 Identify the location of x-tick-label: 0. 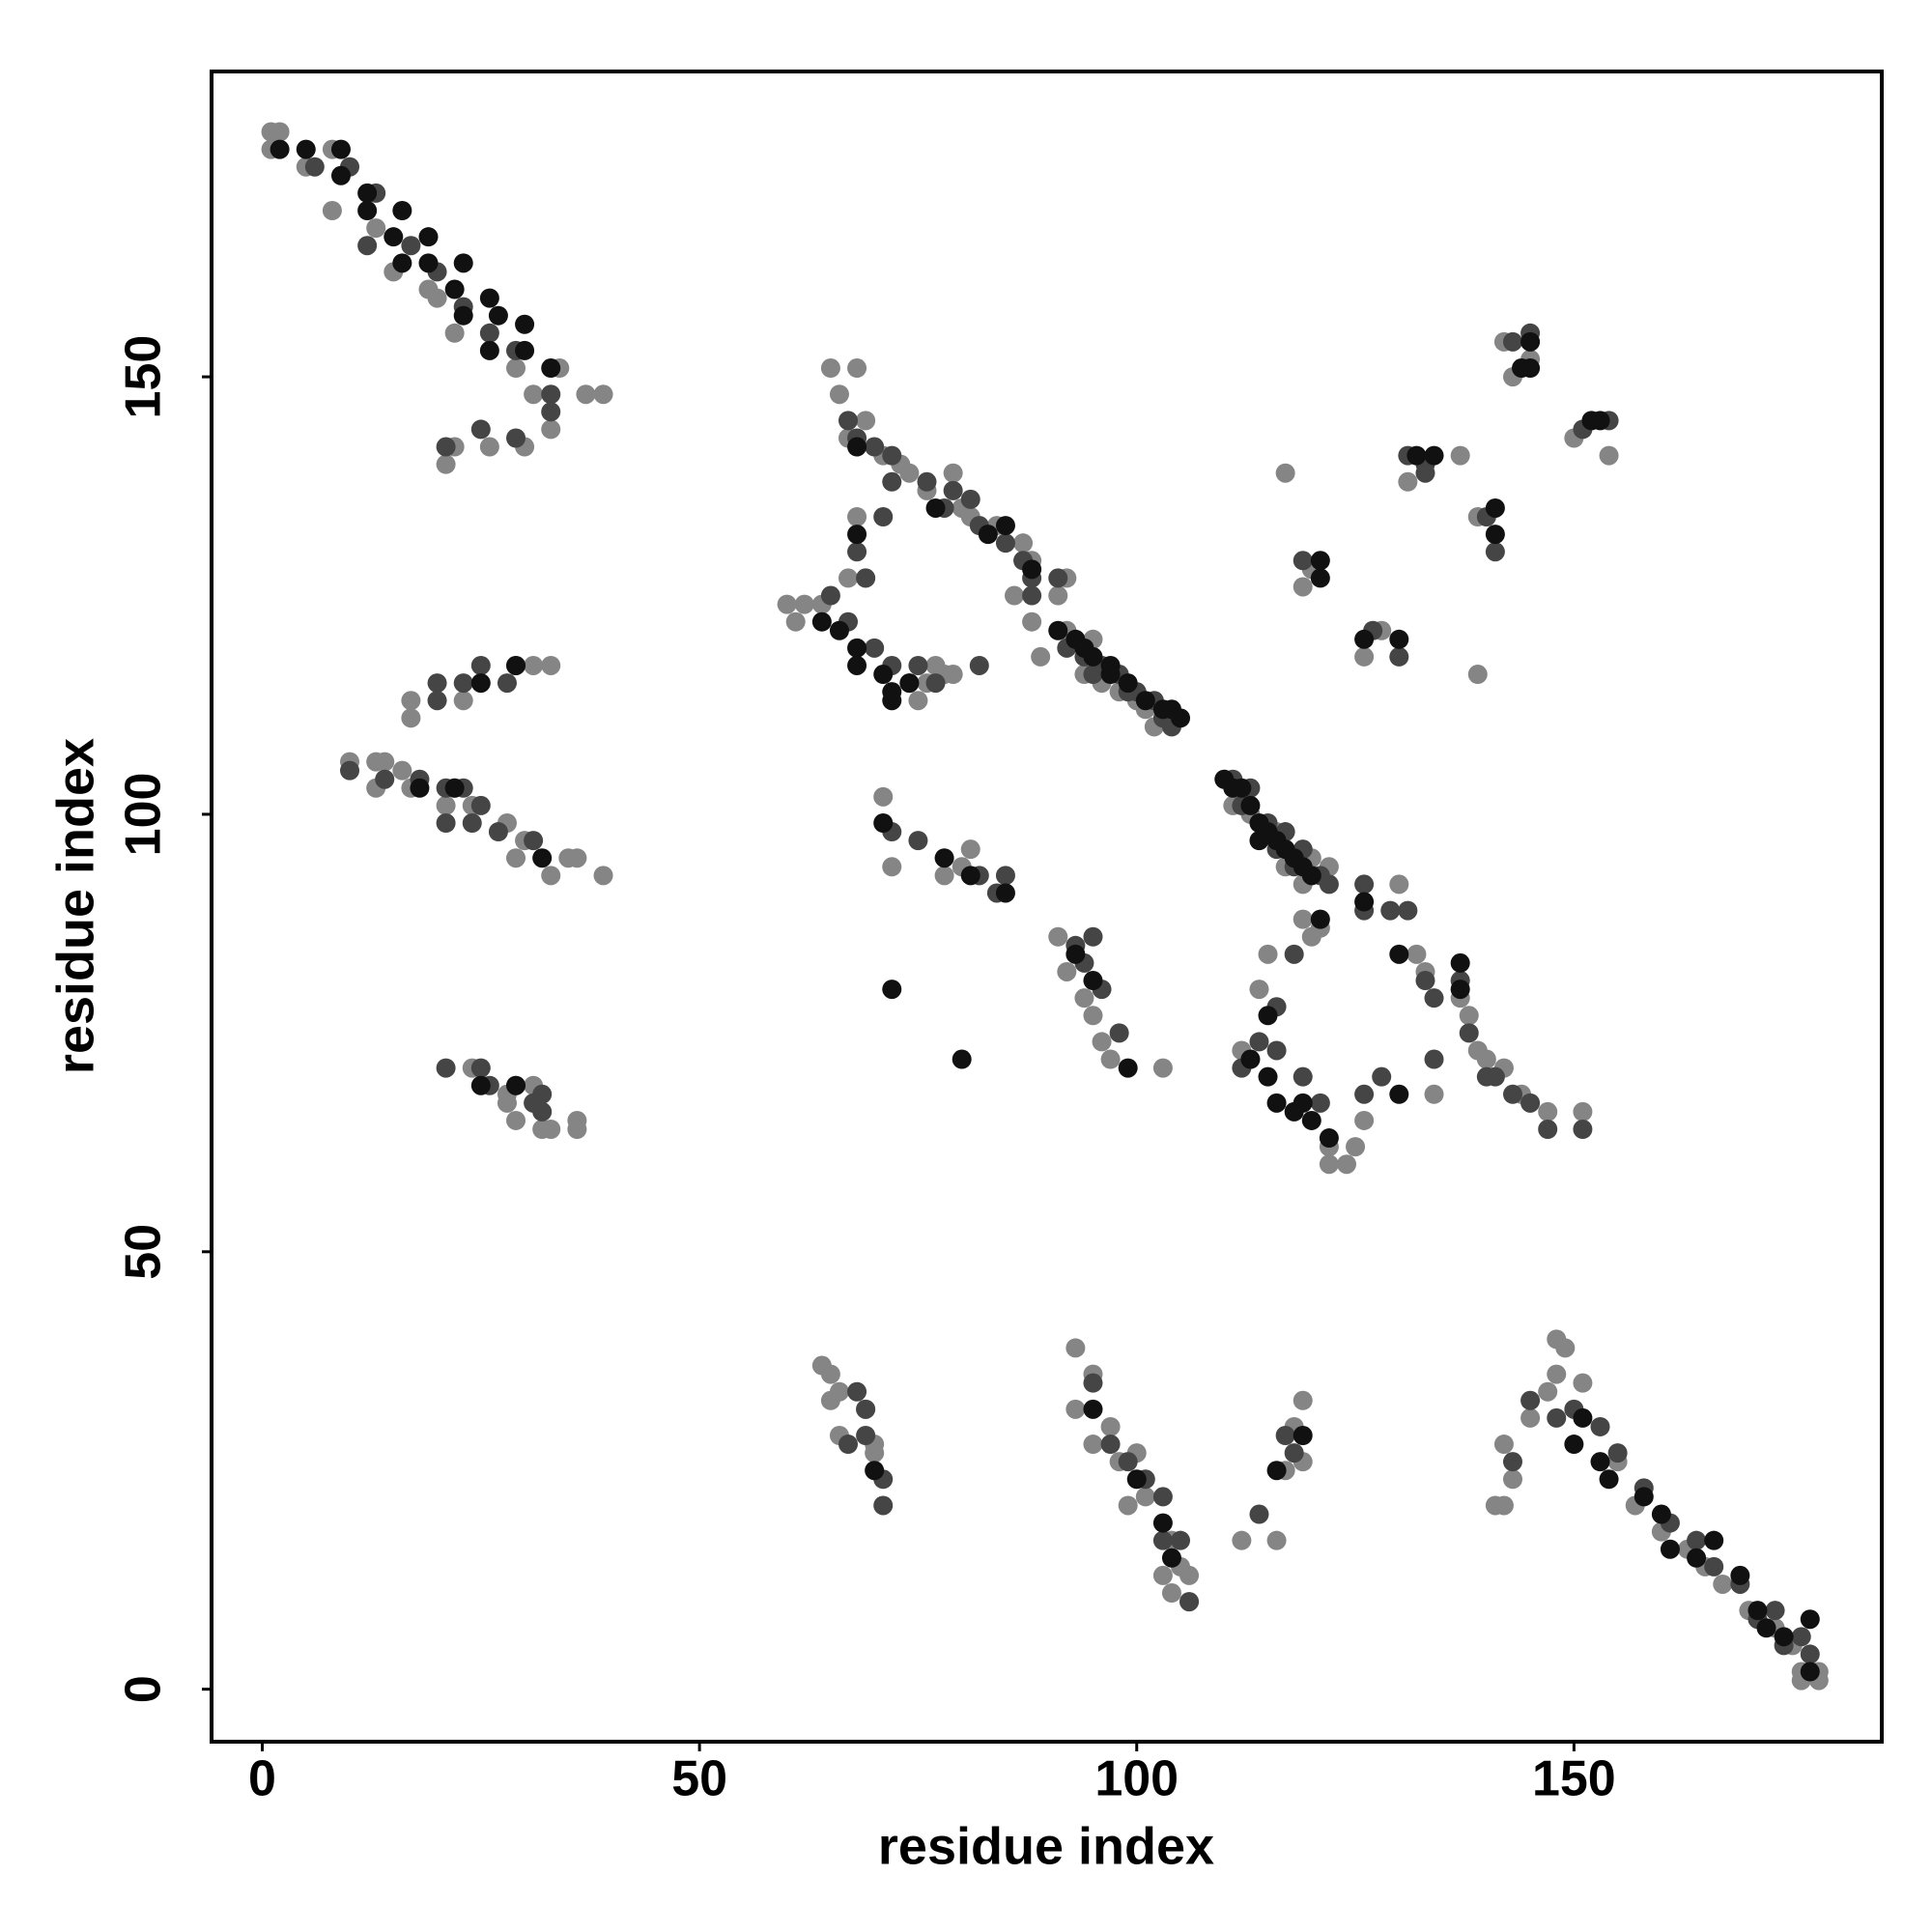
(262, 1779).